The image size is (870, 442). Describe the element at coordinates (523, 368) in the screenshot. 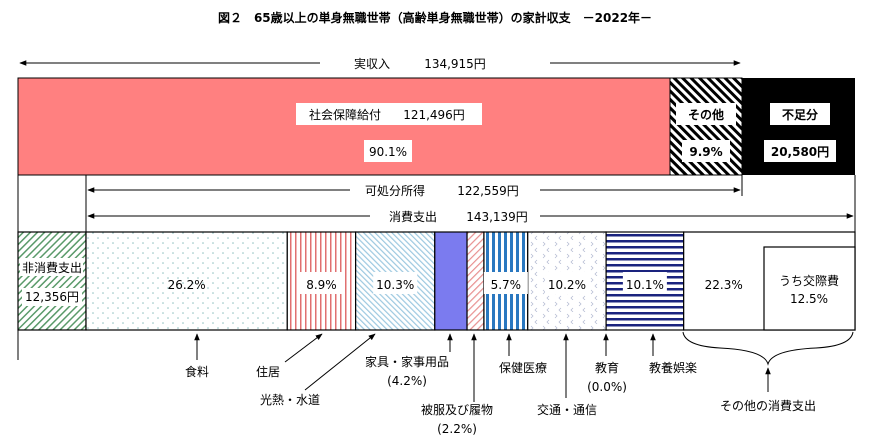

I see `category-label-5: 保健医療` at that location.